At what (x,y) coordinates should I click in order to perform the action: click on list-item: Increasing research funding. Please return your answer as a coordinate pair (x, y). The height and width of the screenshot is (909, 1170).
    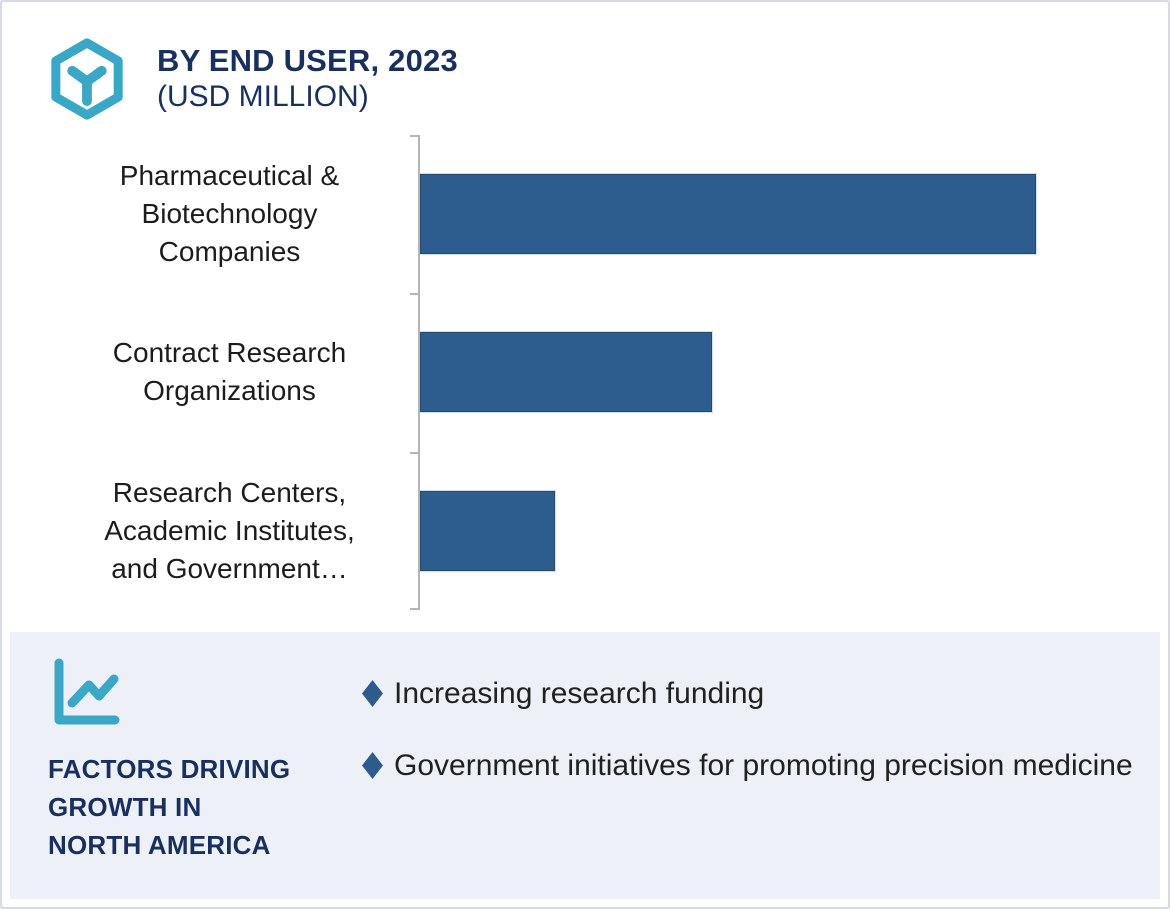
    Looking at the image, I should click on (749, 693).